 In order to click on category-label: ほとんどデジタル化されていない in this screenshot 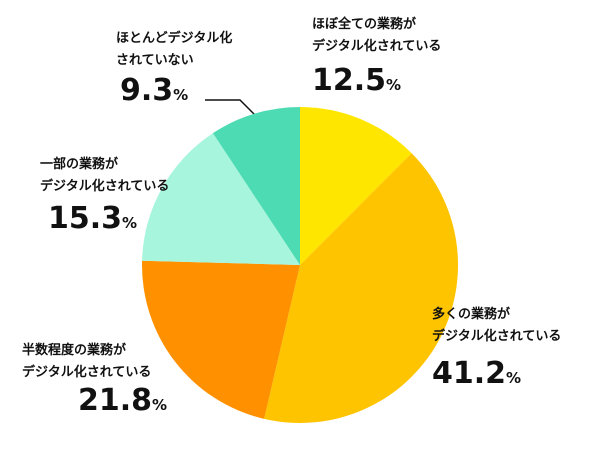, I will do `click(174, 49)`.